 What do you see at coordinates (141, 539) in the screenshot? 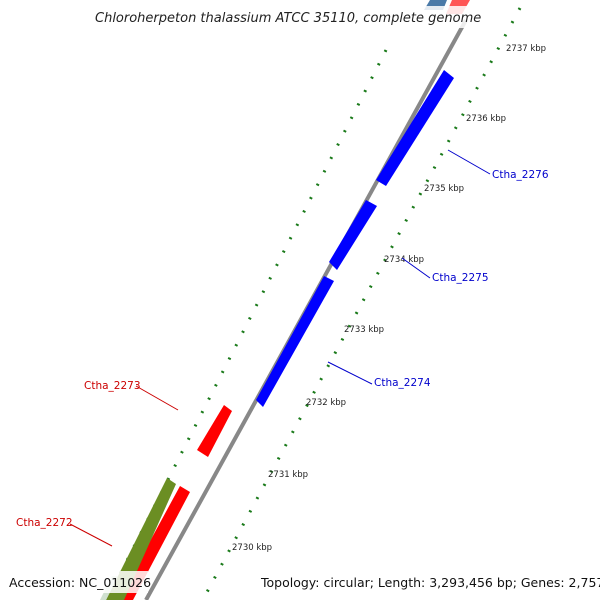
I see `rna-gene-arrow` at bounding box center [141, 539].